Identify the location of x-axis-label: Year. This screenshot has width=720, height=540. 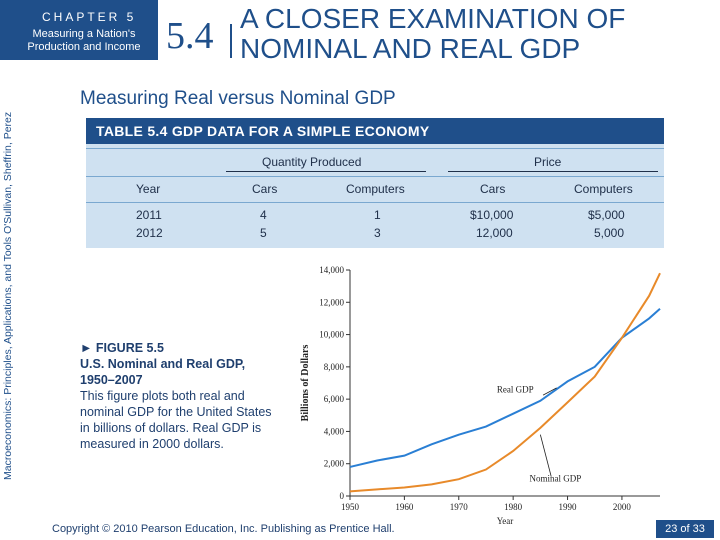
(505, 521).